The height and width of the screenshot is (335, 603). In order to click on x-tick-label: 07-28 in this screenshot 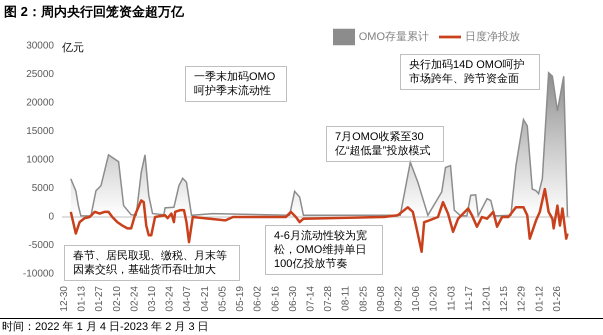, I will do `click(328, 299)`.